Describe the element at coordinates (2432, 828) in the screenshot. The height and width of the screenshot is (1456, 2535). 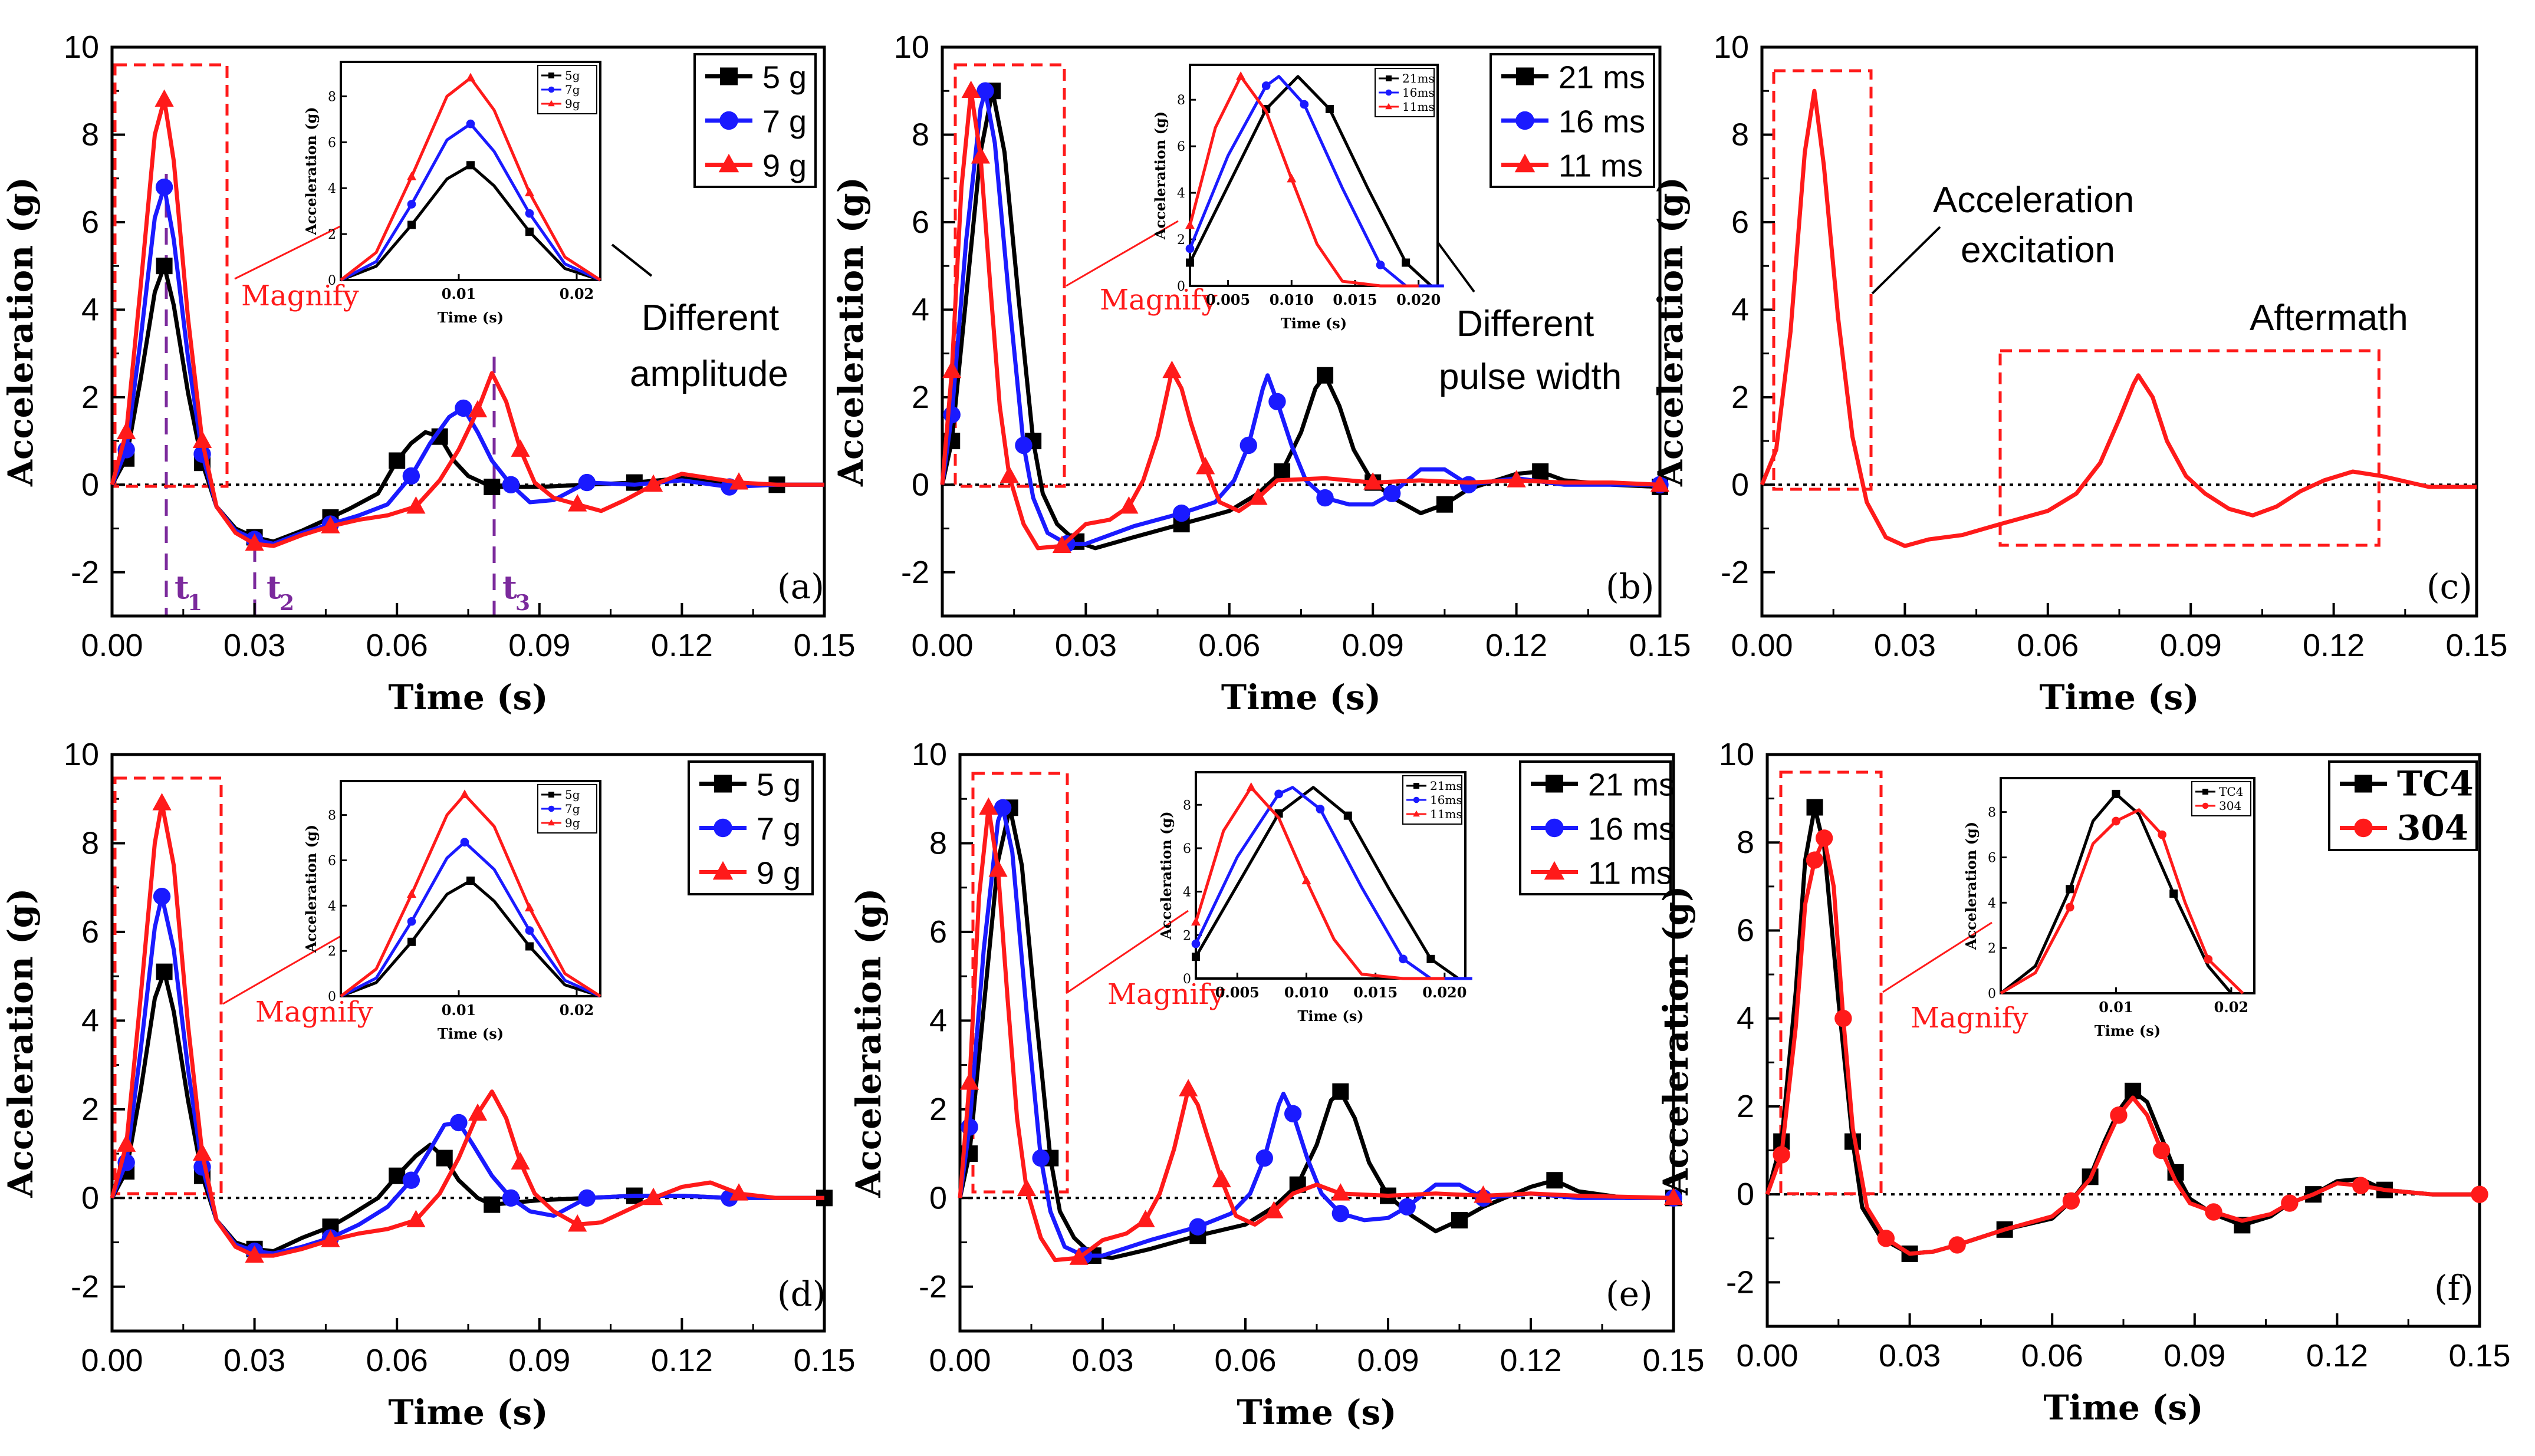
I see `legend-label: 304` at that location.